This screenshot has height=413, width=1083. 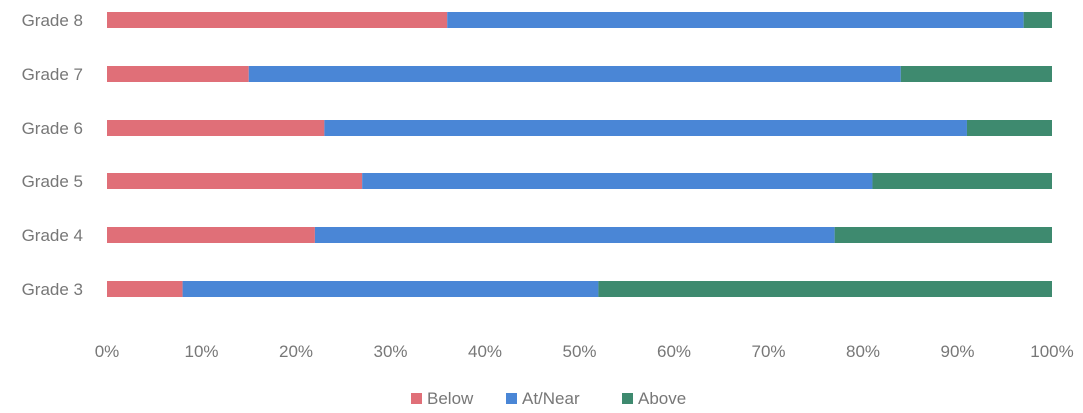 I want to click on category-label: Grade 4, so click(x=52, y=235).